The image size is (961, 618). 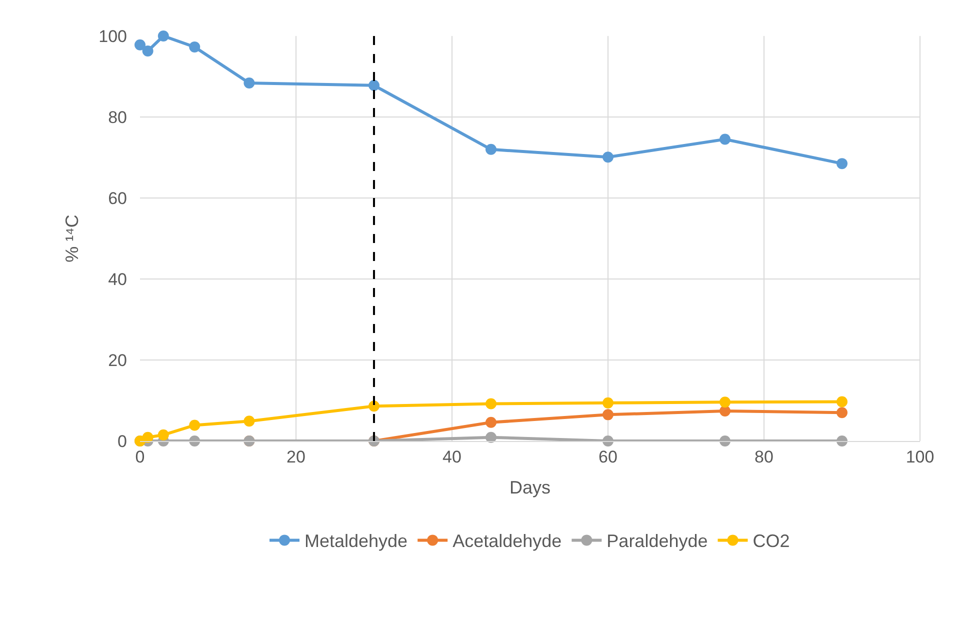 I want to click on x-tick-label: 40, so click(x=452, y=456).